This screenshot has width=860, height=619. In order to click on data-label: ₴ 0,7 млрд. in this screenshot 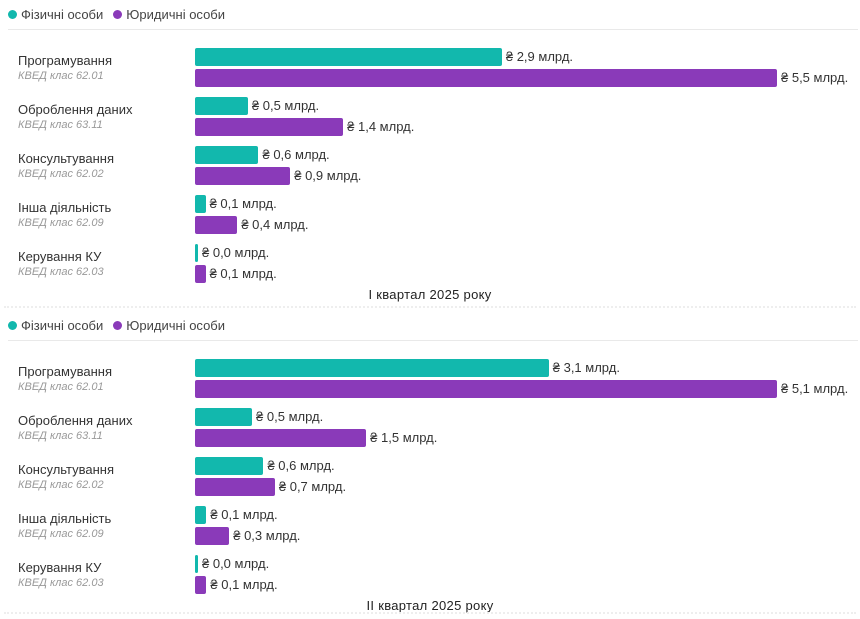, I will do `click(312, 486)`.